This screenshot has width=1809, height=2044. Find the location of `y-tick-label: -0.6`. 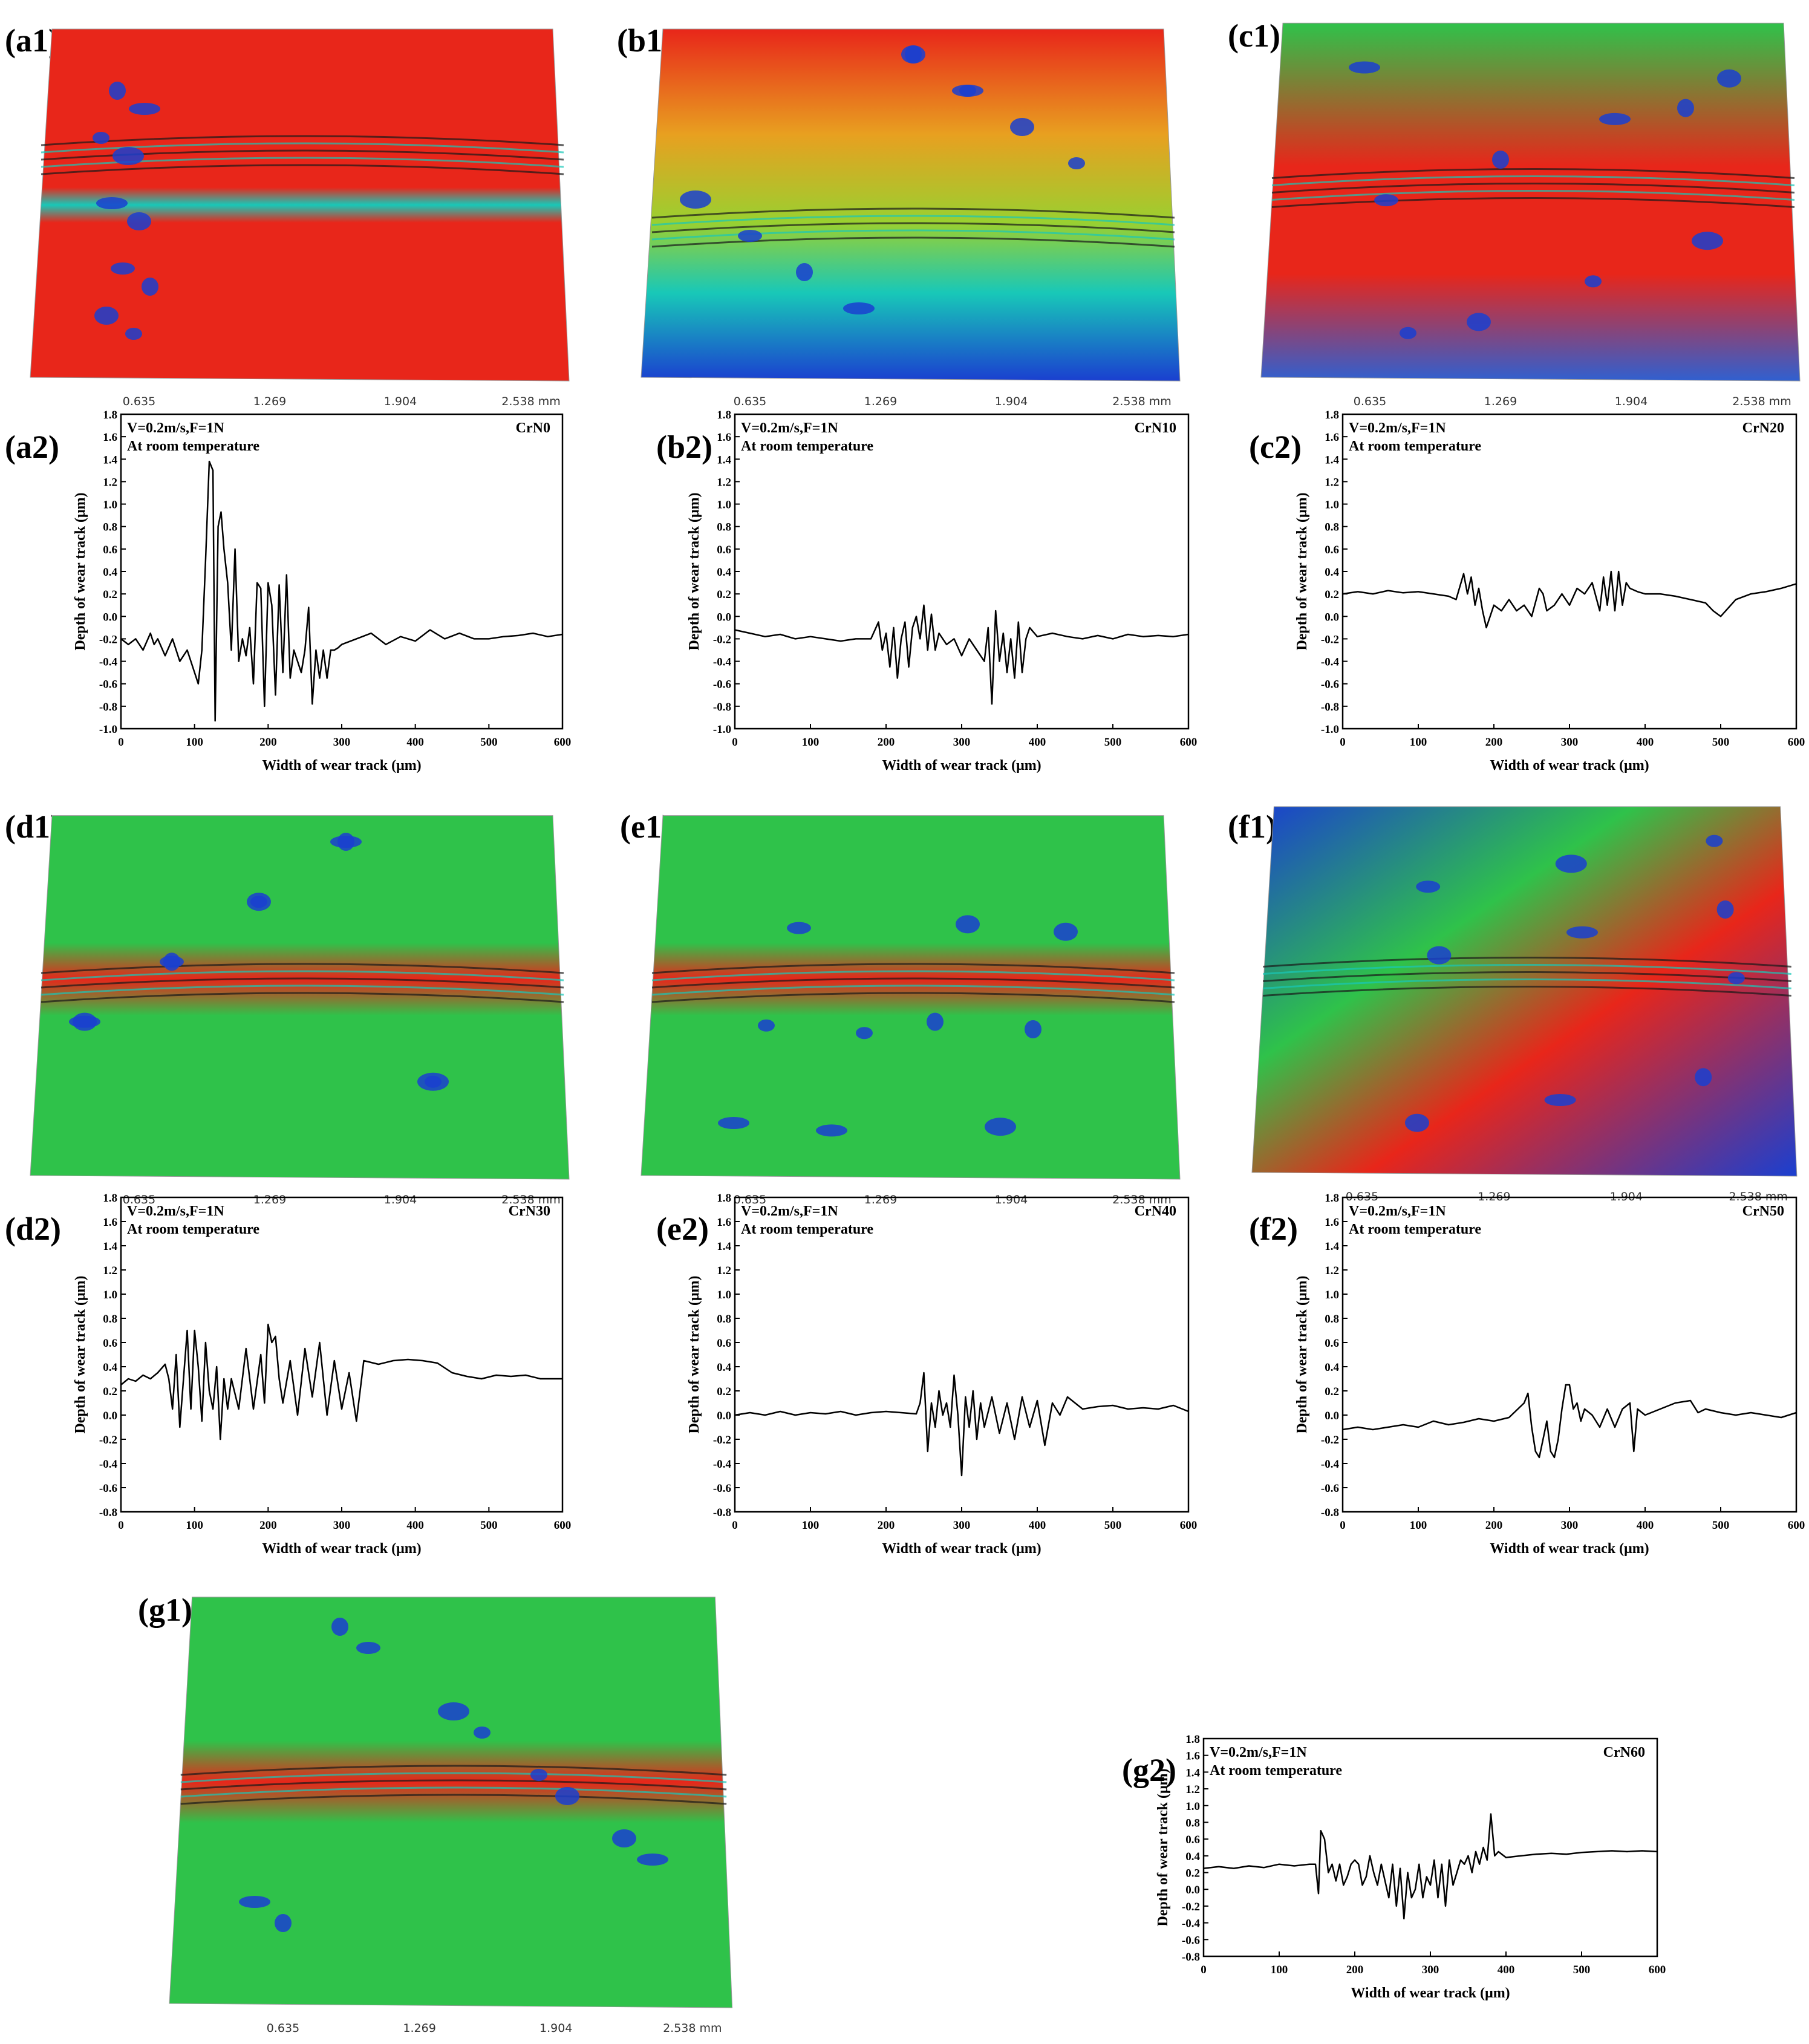

y-tick-label: -0.6 is located at coordinates (1191, 1941).